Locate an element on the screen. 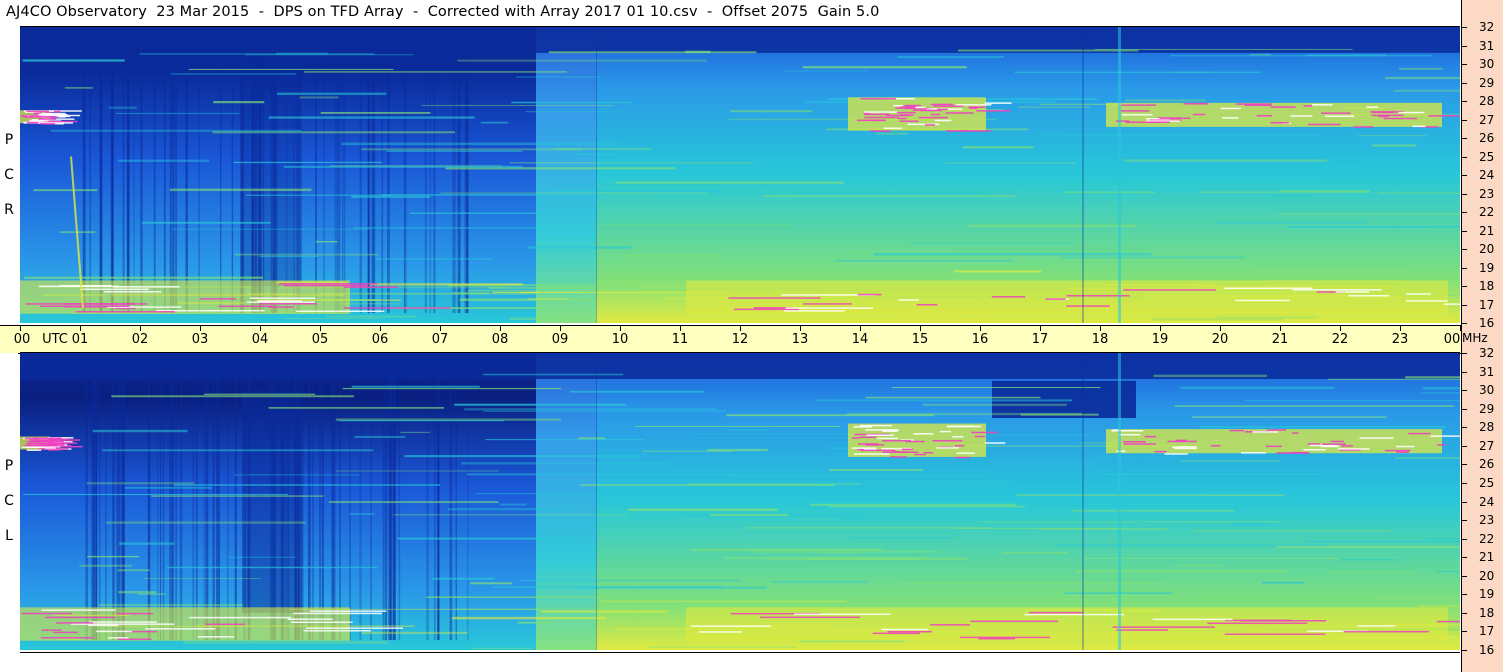 The height and width of the screenshot is (672, 1503). pol-letter: P is located at coordinates (9, 466).